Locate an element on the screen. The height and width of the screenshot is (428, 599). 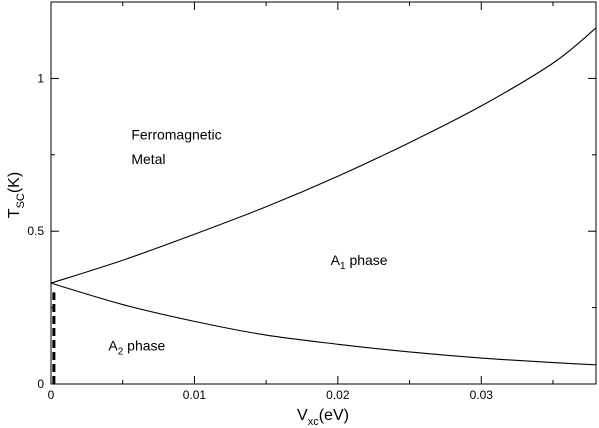
y-tick-label-2: 1 is located at coordinates (40, 78).